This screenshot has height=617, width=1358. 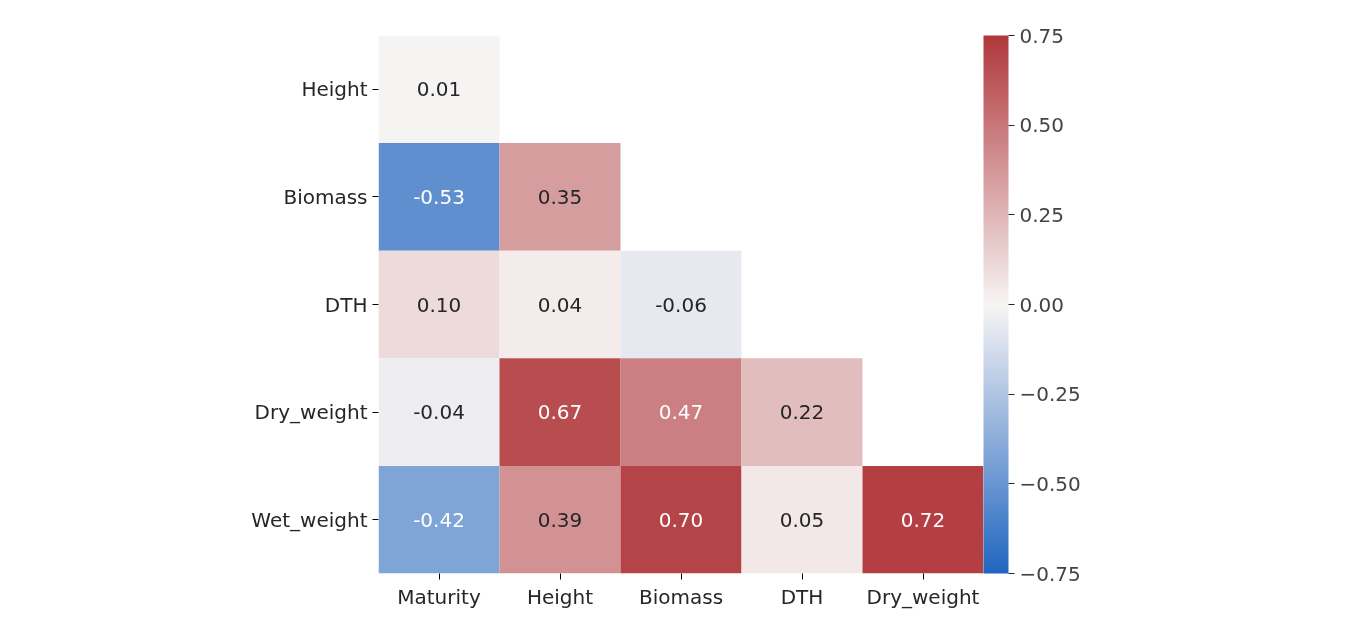 I want to click on data-label: -0.06, so click(x=681, y=304).